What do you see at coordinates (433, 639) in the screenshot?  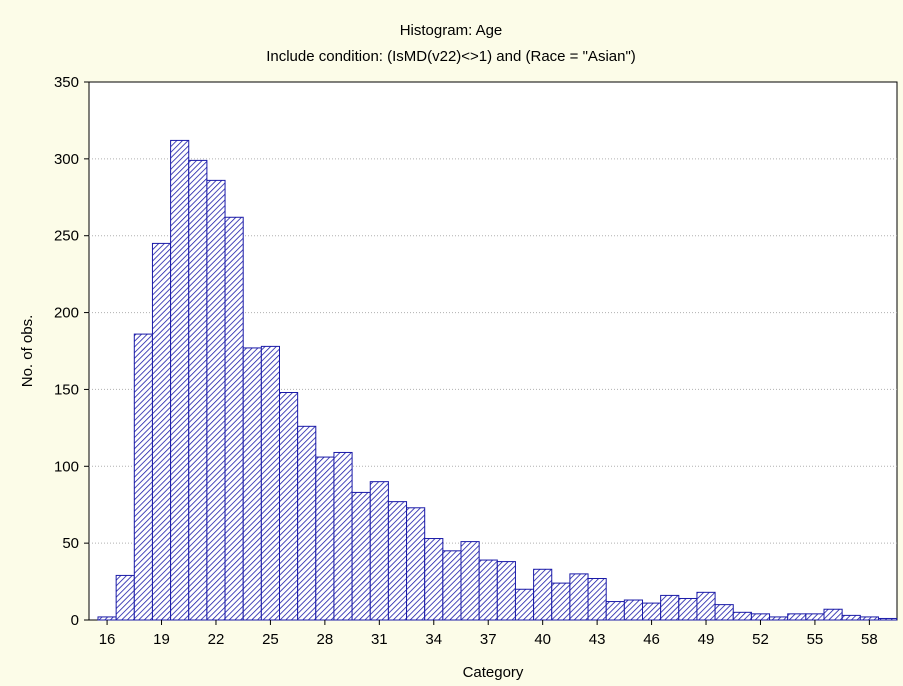 I see `x-tick-label-34: 34` at bounding box center [433, 639].